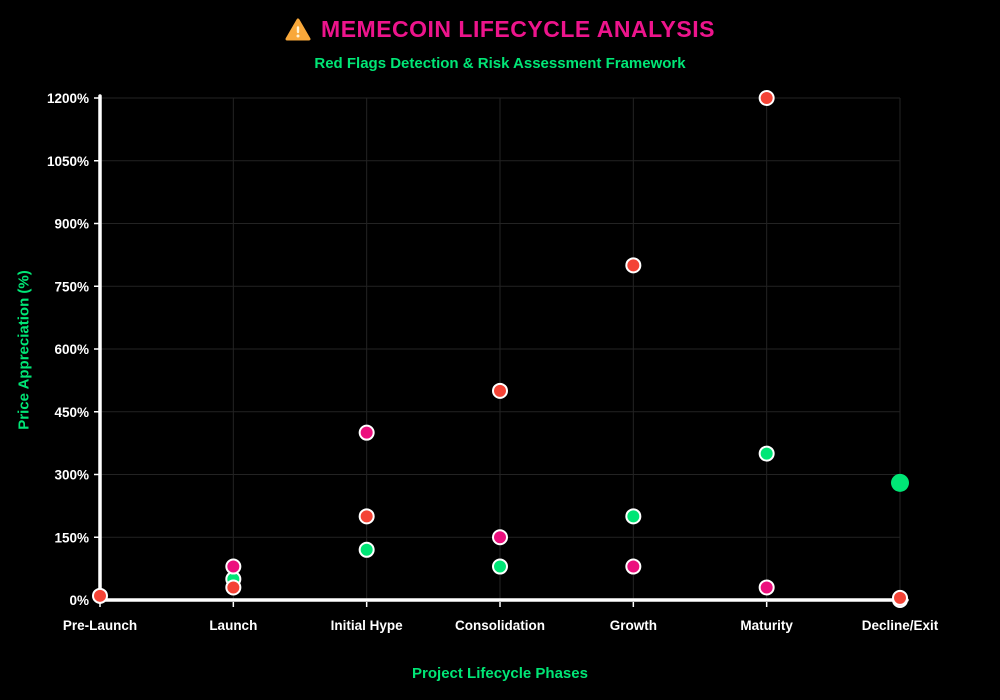 Image resolution: width=1000 pixels, height=700 pixels. Describe the element at coordinates (500, 673) in the screenshot. I see `x-axis-title: Project Lifecycle Phases` at that location.